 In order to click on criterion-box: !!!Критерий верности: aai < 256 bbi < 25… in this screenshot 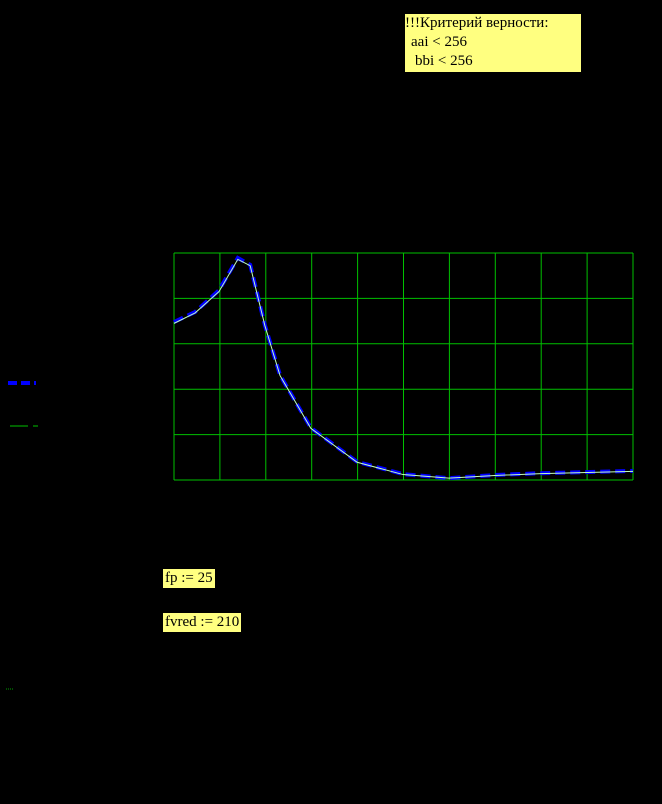, I will do `click(493, 43)`.